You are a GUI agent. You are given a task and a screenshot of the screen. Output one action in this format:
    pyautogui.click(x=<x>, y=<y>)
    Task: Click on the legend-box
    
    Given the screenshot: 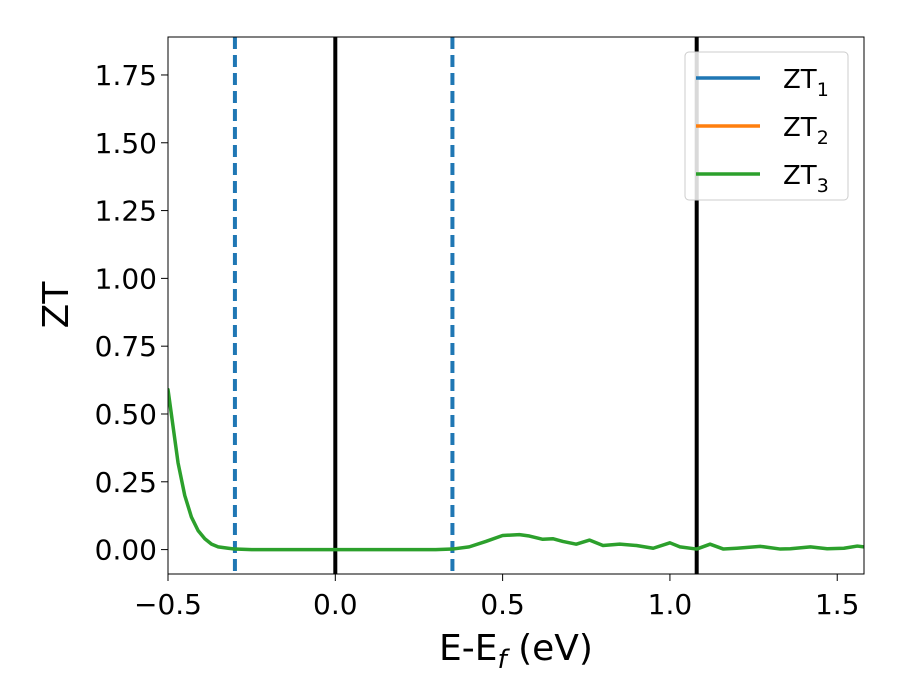 What is the action you would take?
    pyautogui.click(x=766, y=126)
    